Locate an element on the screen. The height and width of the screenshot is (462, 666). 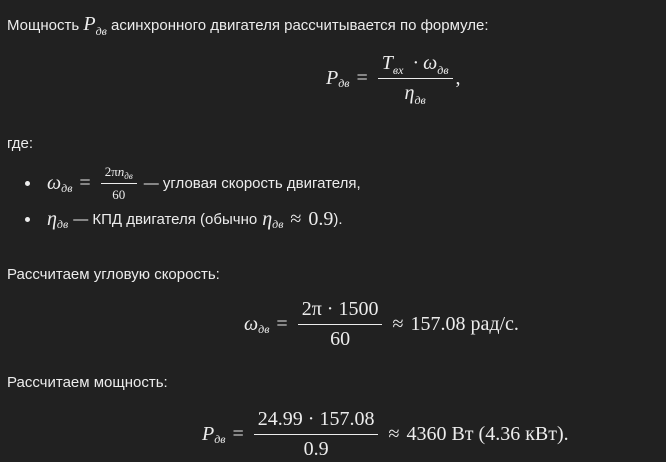
heading: Рассчитаем мощность: is located at coordinates (87, 382).